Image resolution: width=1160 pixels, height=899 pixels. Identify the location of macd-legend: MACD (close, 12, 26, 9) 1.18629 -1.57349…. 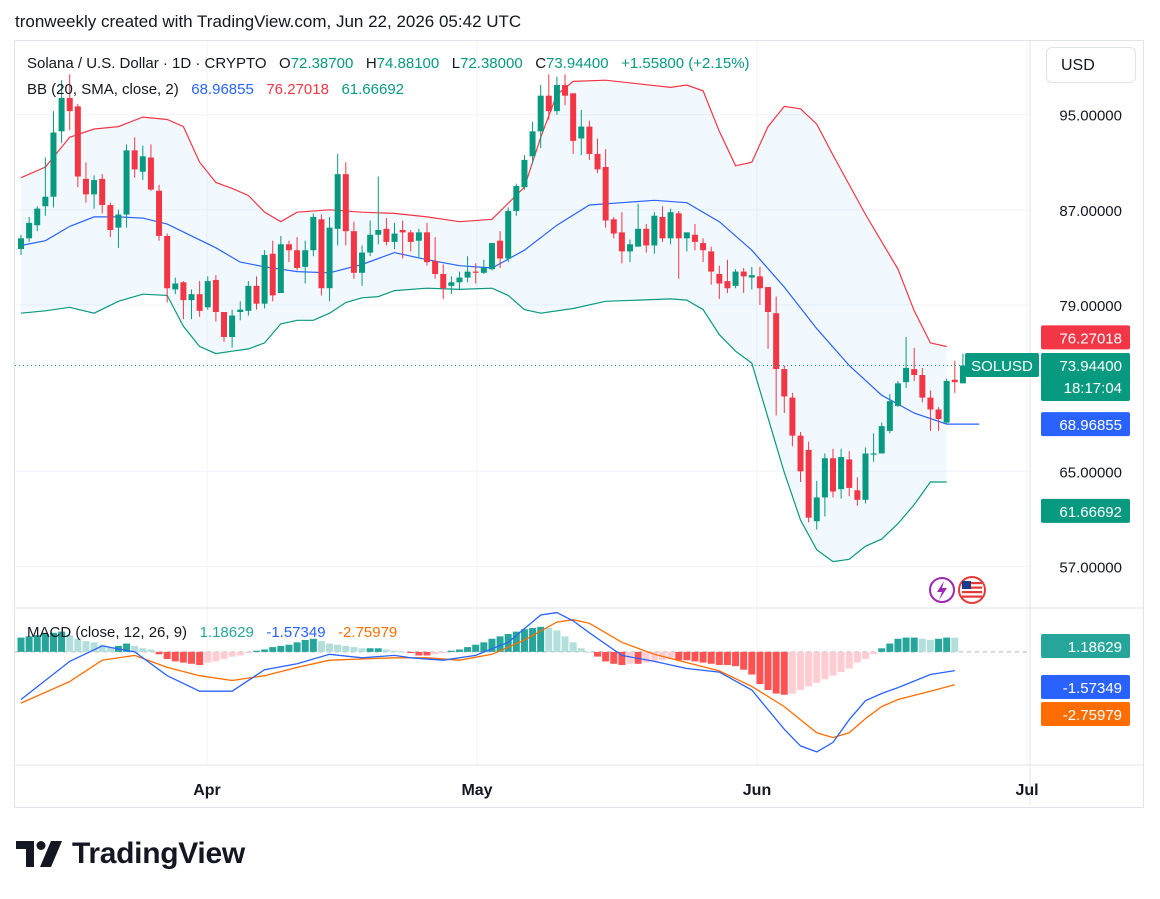
(212, 632).